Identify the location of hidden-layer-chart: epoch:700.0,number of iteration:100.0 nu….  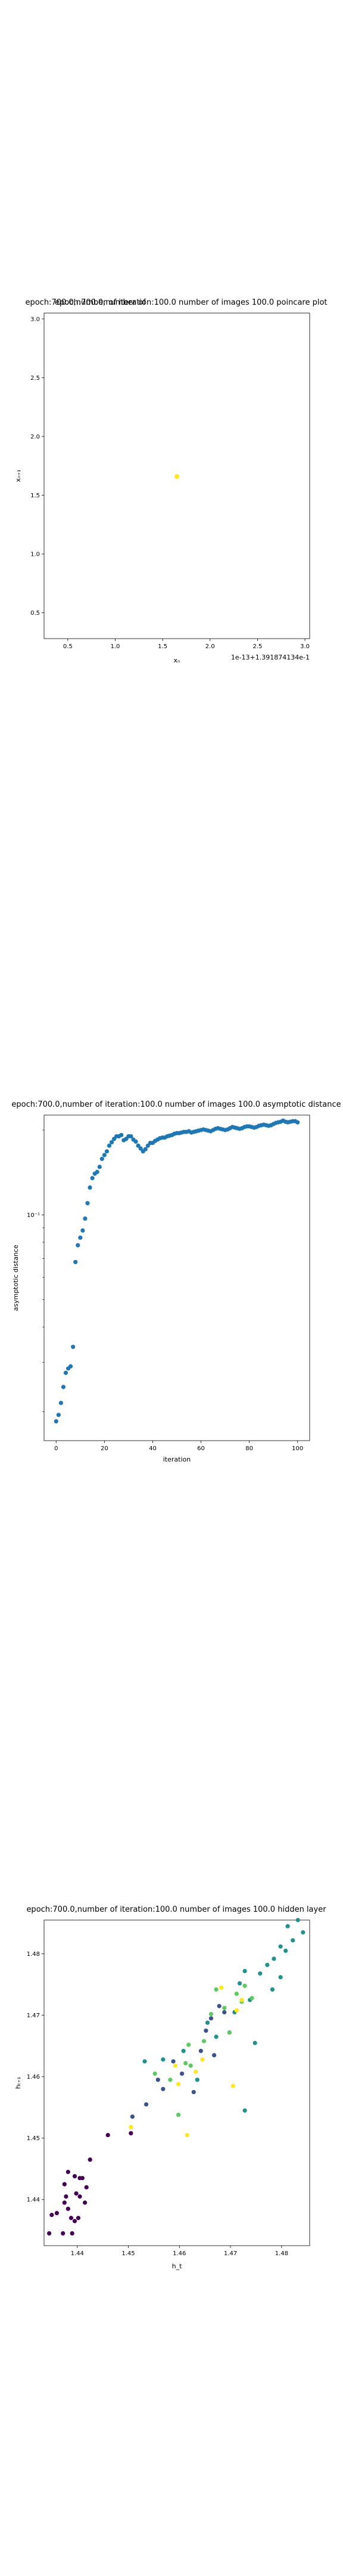
(171, 2090).